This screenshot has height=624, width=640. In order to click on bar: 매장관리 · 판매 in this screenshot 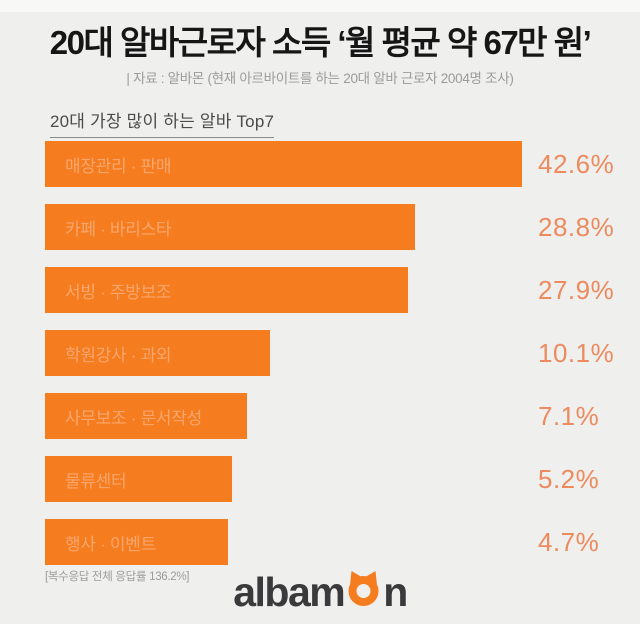, I will do `click(283, 164)`.